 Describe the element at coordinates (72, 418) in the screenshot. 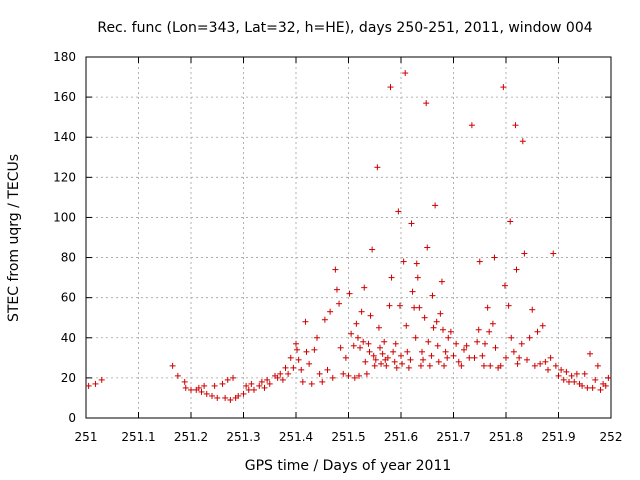

I see `y-tick-label: 0` at that location.